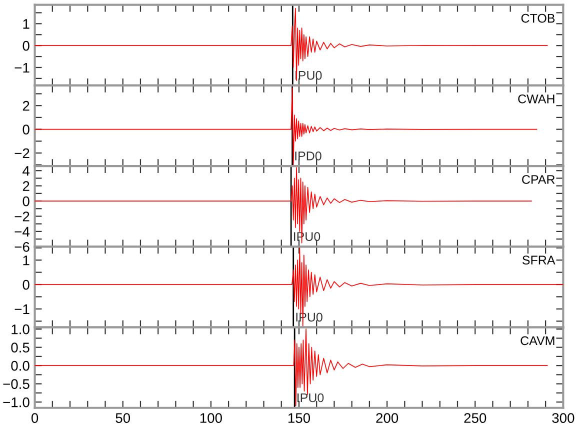 The height and width of the screenshot is (440, 580). What do you see at coordinates (536, 99) in the screenshot?
I see `annotation: CWAH` at bounding box center [536, 99].